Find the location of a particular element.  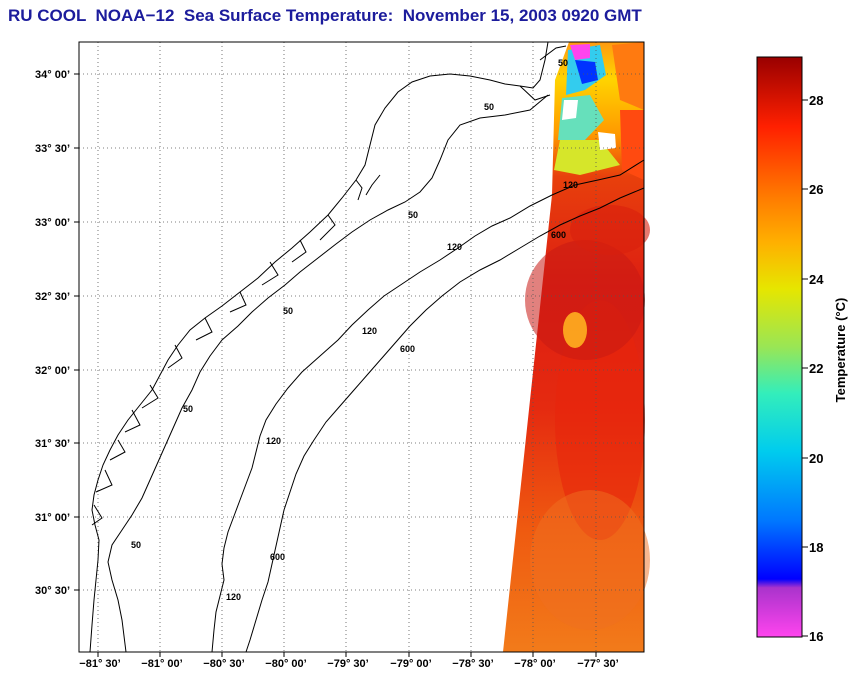

colorbar-tick-label: 16 is located at coordinates (816, 636).